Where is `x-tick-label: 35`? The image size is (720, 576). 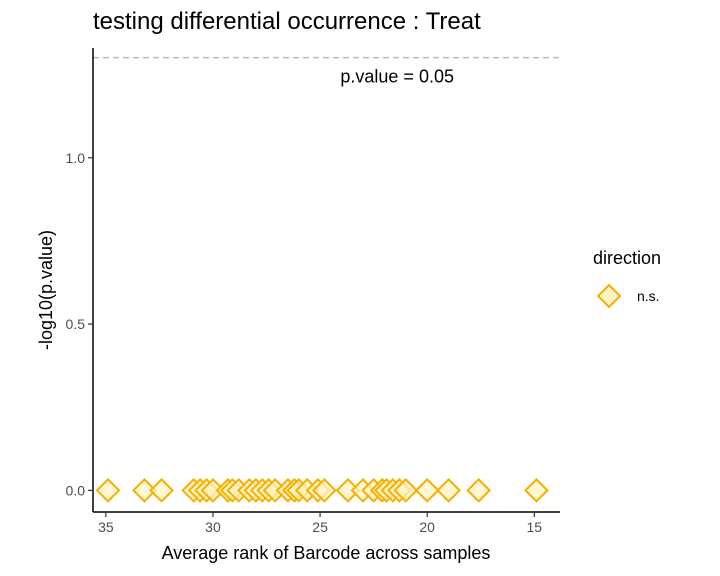
x-tick-label: 35 is located at coordinates (106, 527).